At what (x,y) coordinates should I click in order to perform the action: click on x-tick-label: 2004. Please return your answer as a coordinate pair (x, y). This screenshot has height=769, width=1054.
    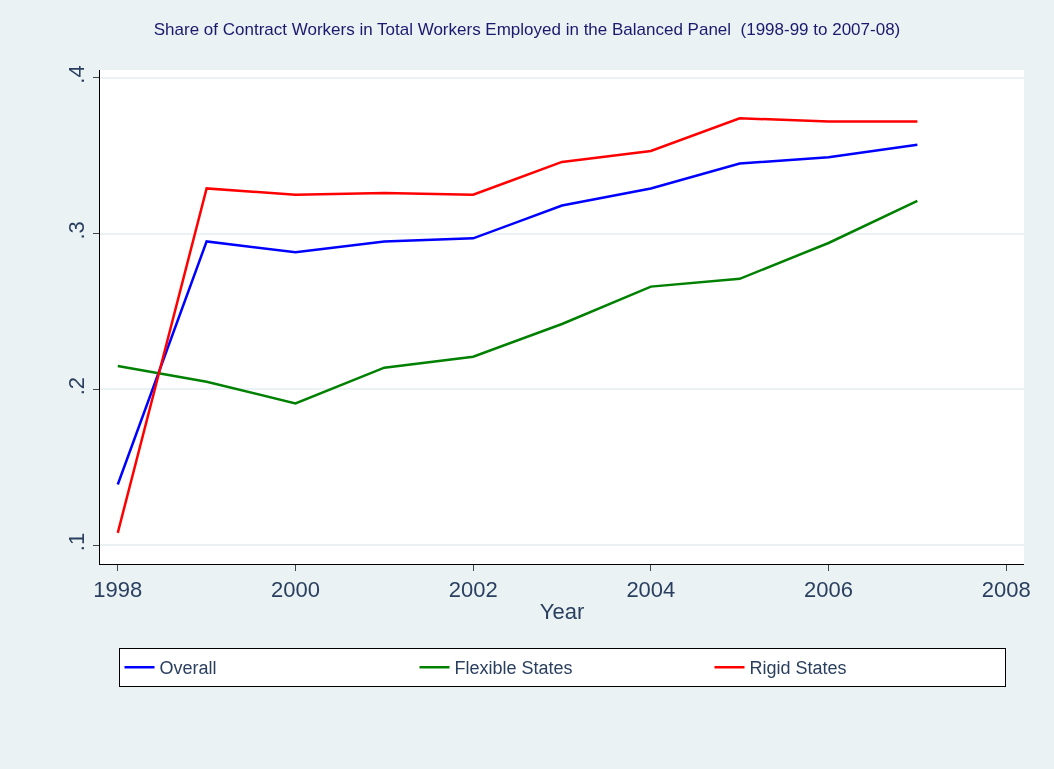
    Looking at the image, I should click on (651, 590).